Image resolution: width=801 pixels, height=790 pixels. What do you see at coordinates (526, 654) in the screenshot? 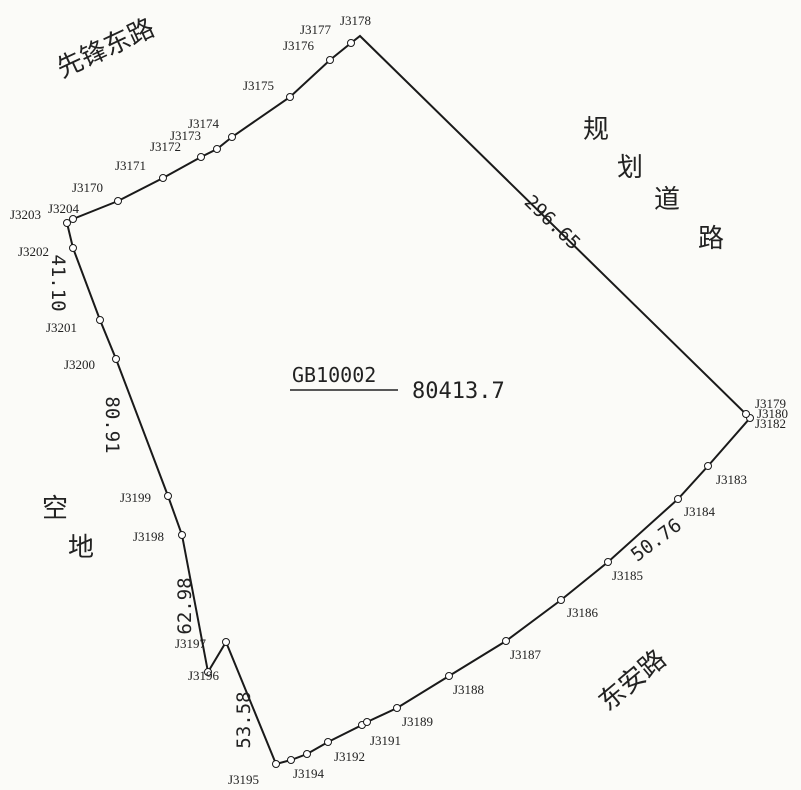
I see `point-label: J3187` at bounding box center [526, 654].